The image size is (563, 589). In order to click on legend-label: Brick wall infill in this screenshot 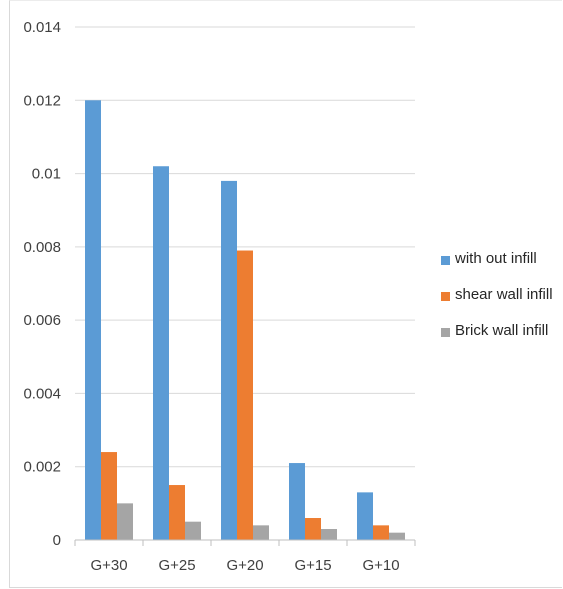, I will do `click(502, 330)`.